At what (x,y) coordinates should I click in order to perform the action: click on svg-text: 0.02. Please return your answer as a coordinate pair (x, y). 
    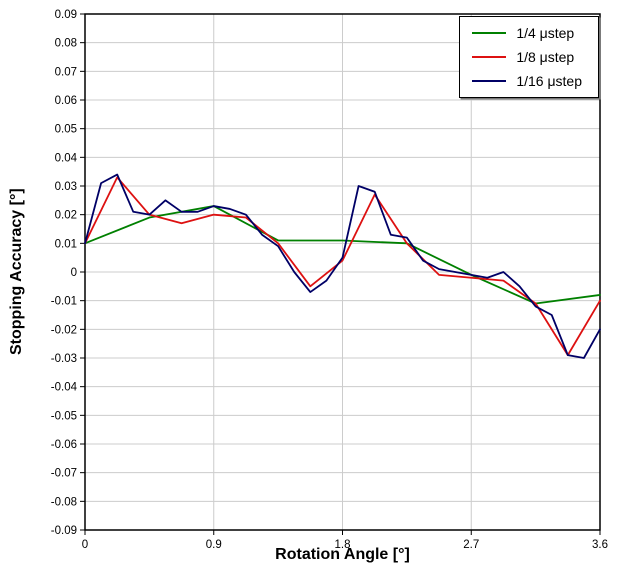
    Looking at the image, I should click on (66, 216).